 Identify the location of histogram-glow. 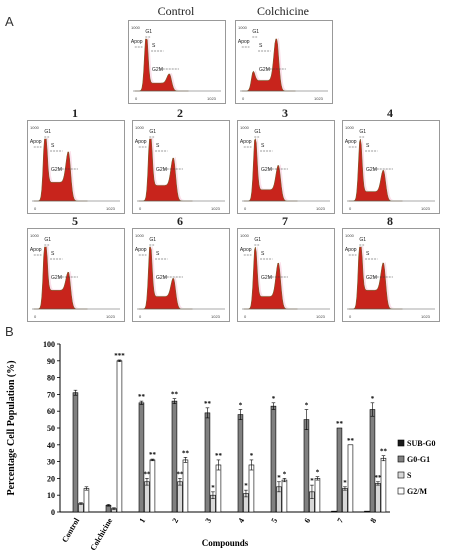
(377, 169).